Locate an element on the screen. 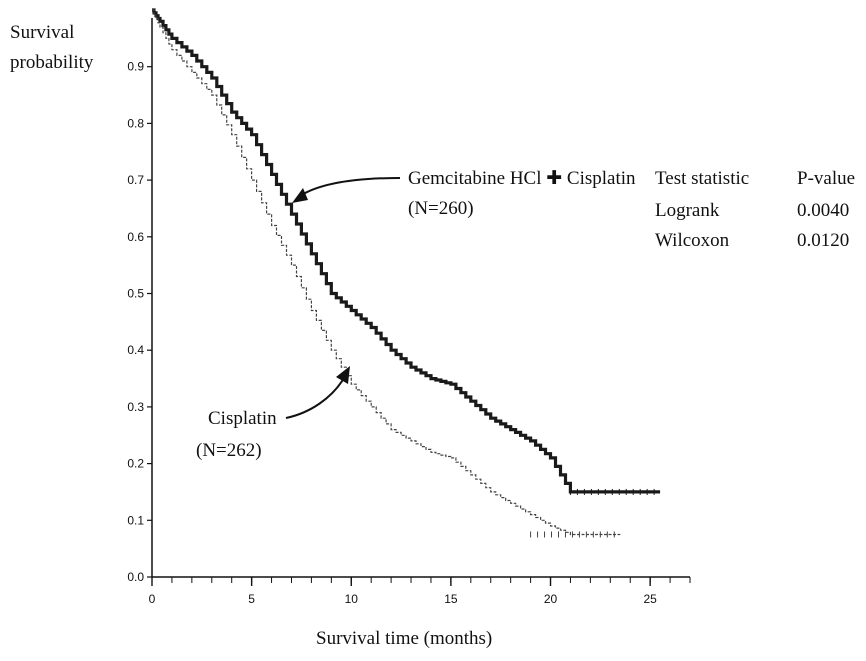  y-ticks: 0.0 0.1 0.2 0.3 0.4 0.5 0.6 0.7 0.8 0.9 is located at coordinates (139, 322).